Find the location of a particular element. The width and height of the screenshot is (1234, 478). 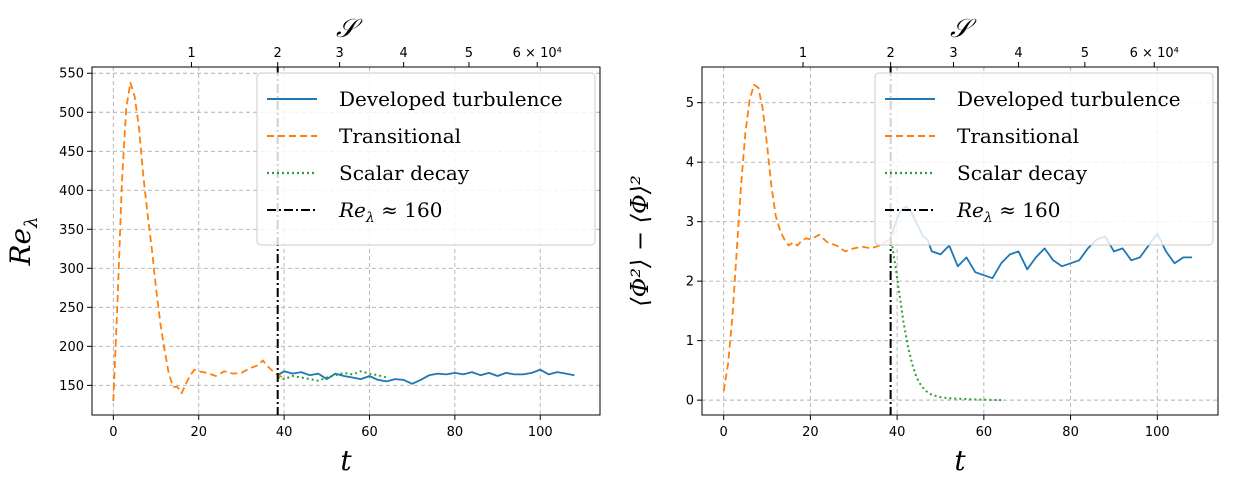

x-ticks-left: 0 20 40 60 80 100 is located at coordinates (331, 427).